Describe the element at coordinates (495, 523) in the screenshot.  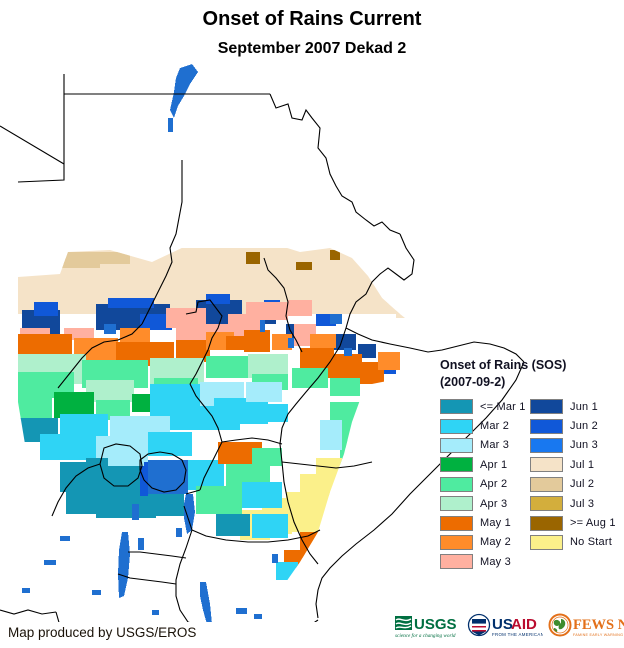
I see `legend-label: May 1` at that location.